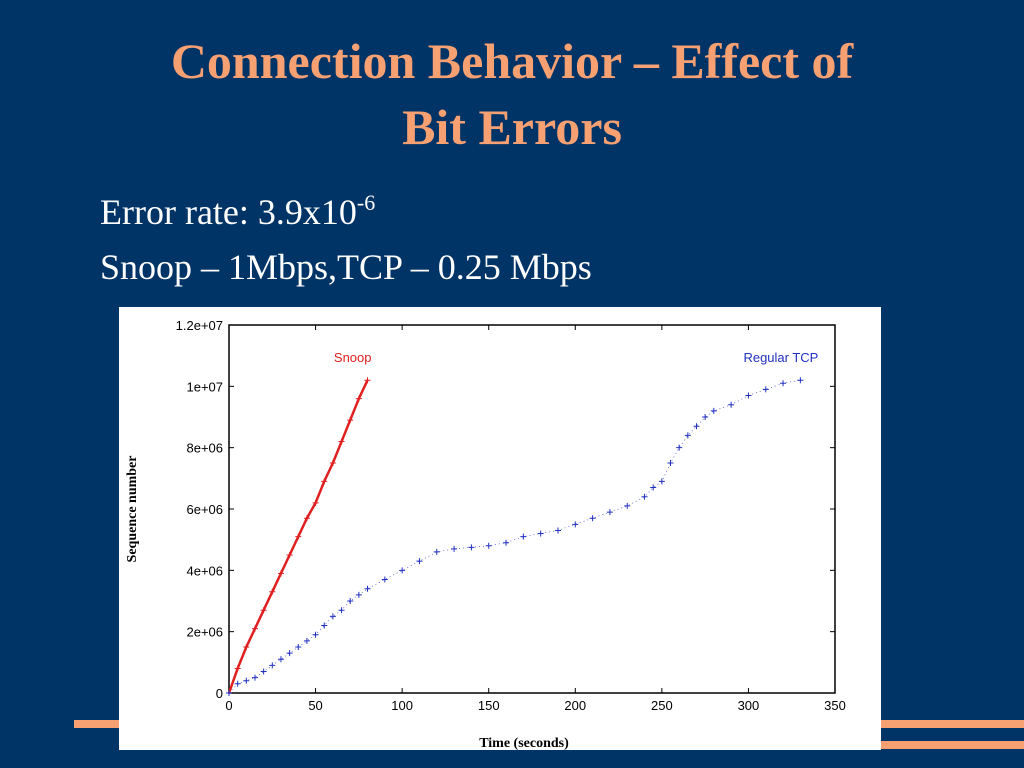 This screenshot has height=768, width=1024. Describe the element at coordinates (402, 705) in the screenshot. I see `x-tick-label: 100` at that location.